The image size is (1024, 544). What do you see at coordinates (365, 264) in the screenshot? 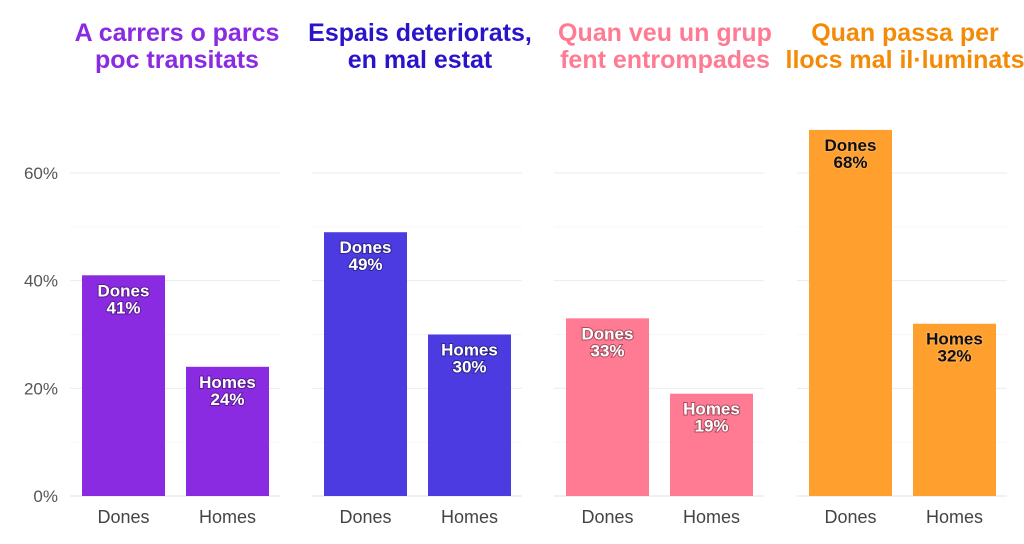
I see `data-label-value: 49%` at bounding box center [365, 264].